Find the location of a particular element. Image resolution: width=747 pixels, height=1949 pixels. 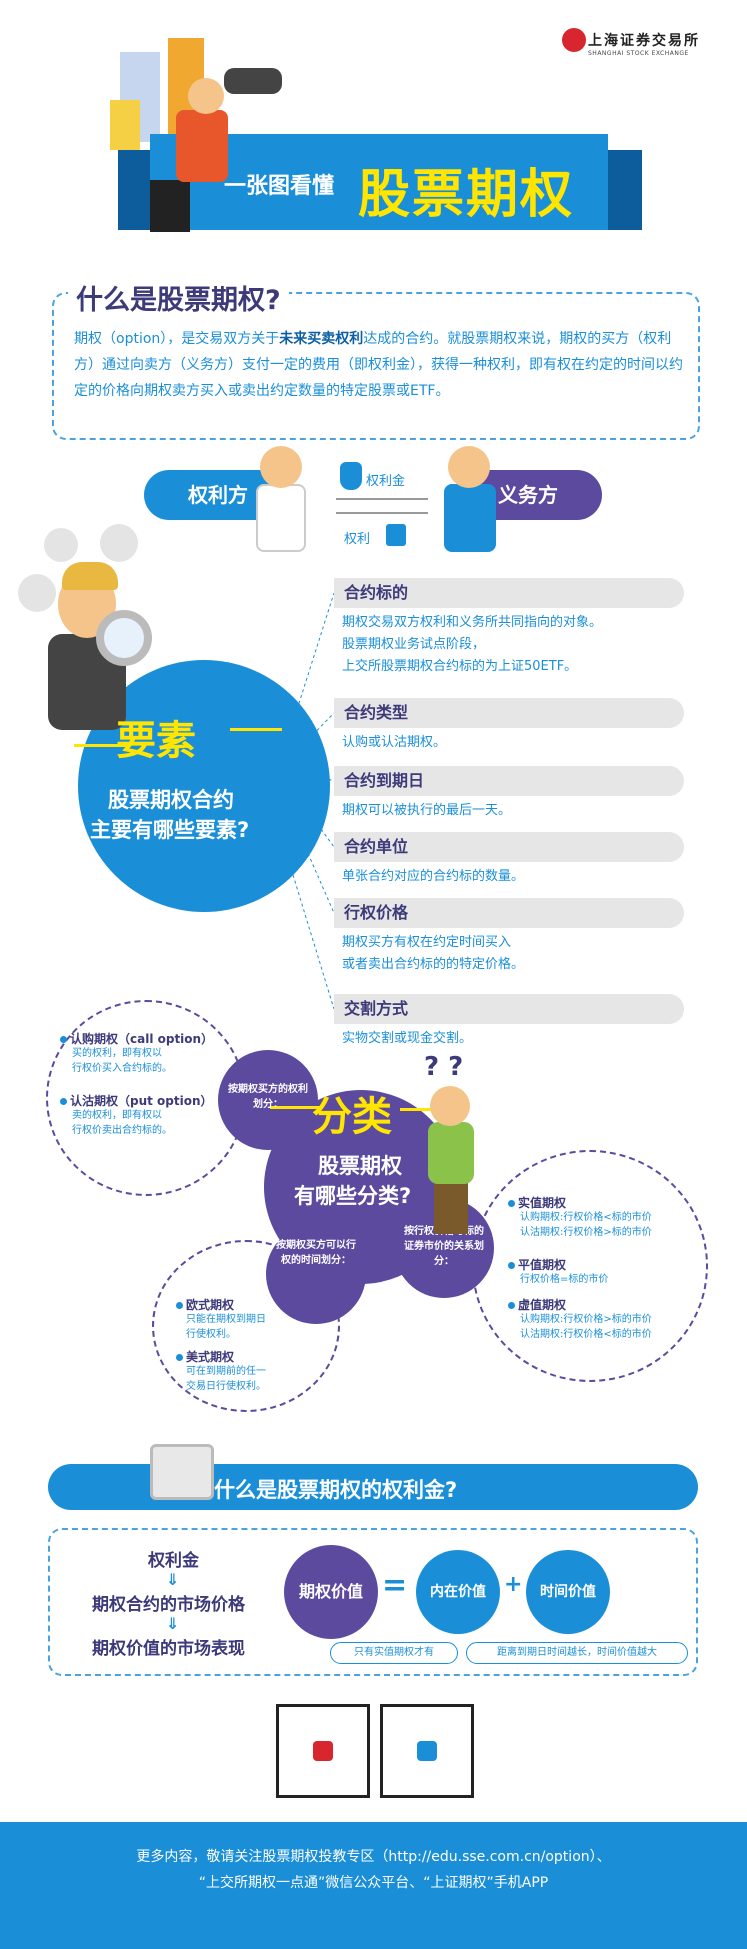

european-option-title: 欧式期权 is located at coordinates (205, 1304).